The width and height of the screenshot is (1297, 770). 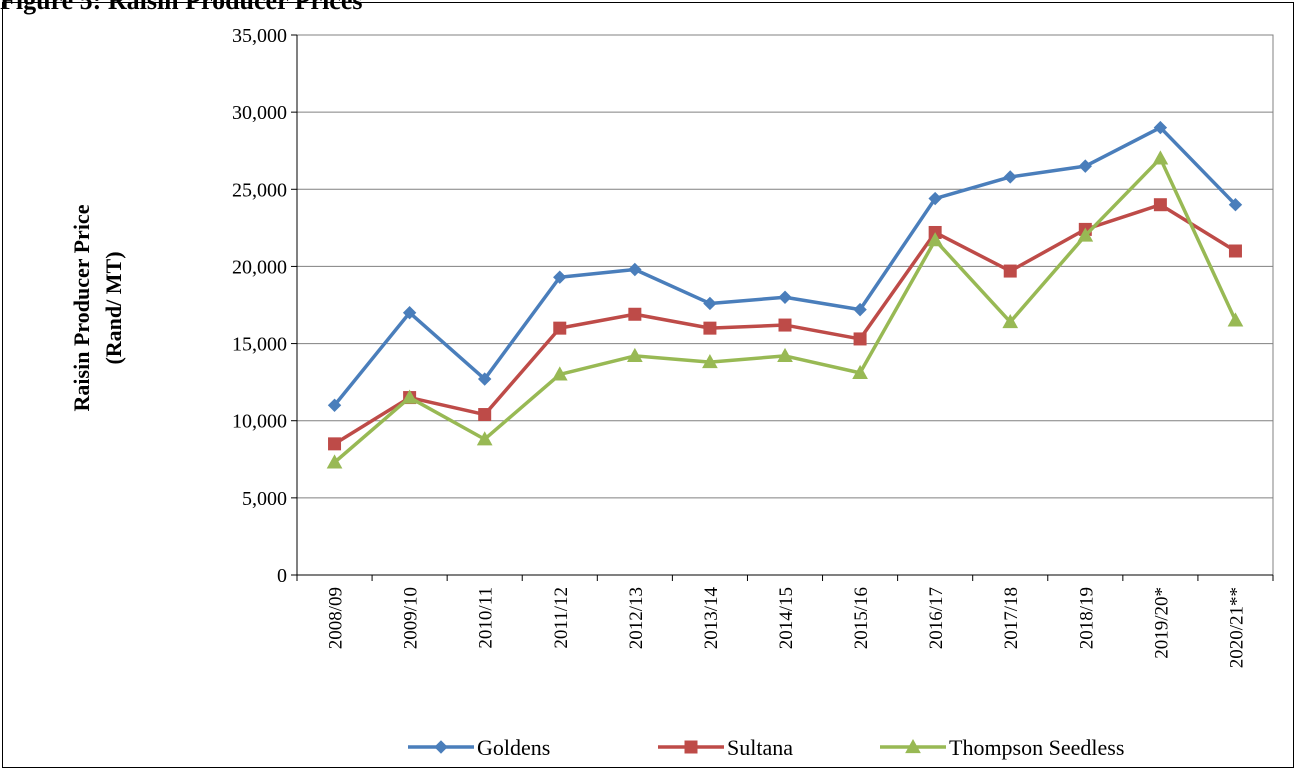 I want to click on x-tick-label: 2020/21**, so click(x=1236, y=627).